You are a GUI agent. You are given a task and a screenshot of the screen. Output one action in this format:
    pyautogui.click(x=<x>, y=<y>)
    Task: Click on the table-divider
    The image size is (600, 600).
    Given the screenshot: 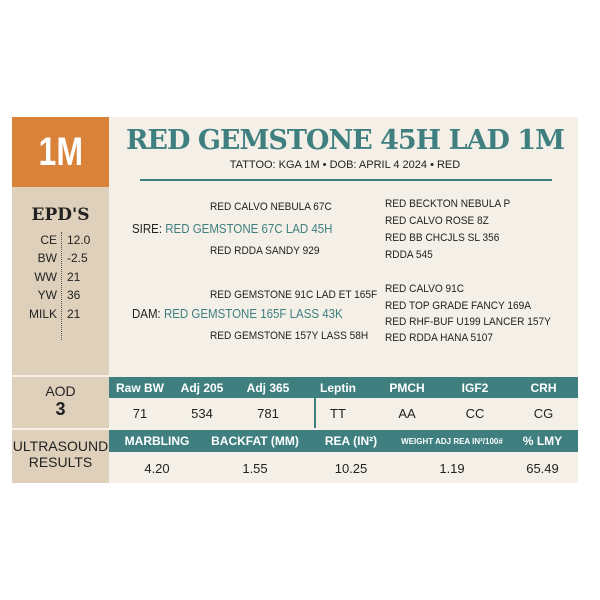 What is the action you would take?
    pyautogui.click(x=315, y=402)
    